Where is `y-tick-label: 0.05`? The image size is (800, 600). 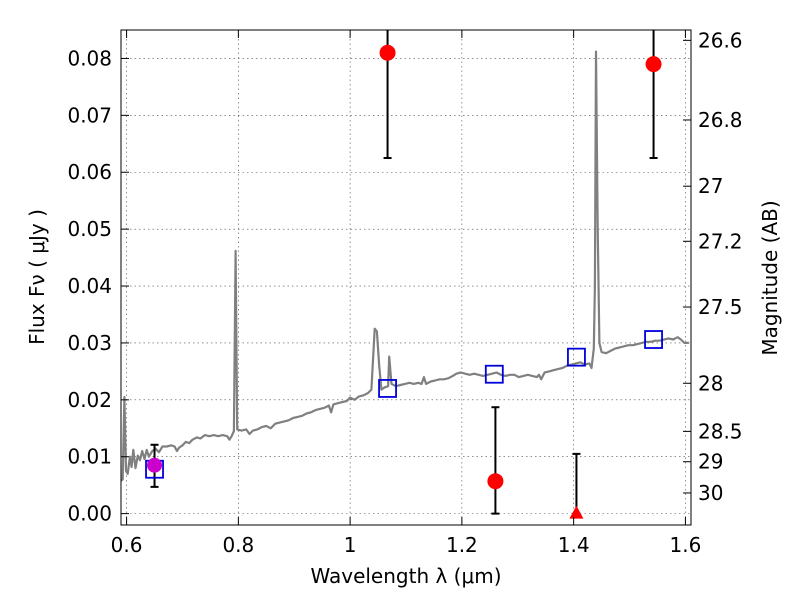 y-tick-label: 0.05 is located at coordinates (89, 229).